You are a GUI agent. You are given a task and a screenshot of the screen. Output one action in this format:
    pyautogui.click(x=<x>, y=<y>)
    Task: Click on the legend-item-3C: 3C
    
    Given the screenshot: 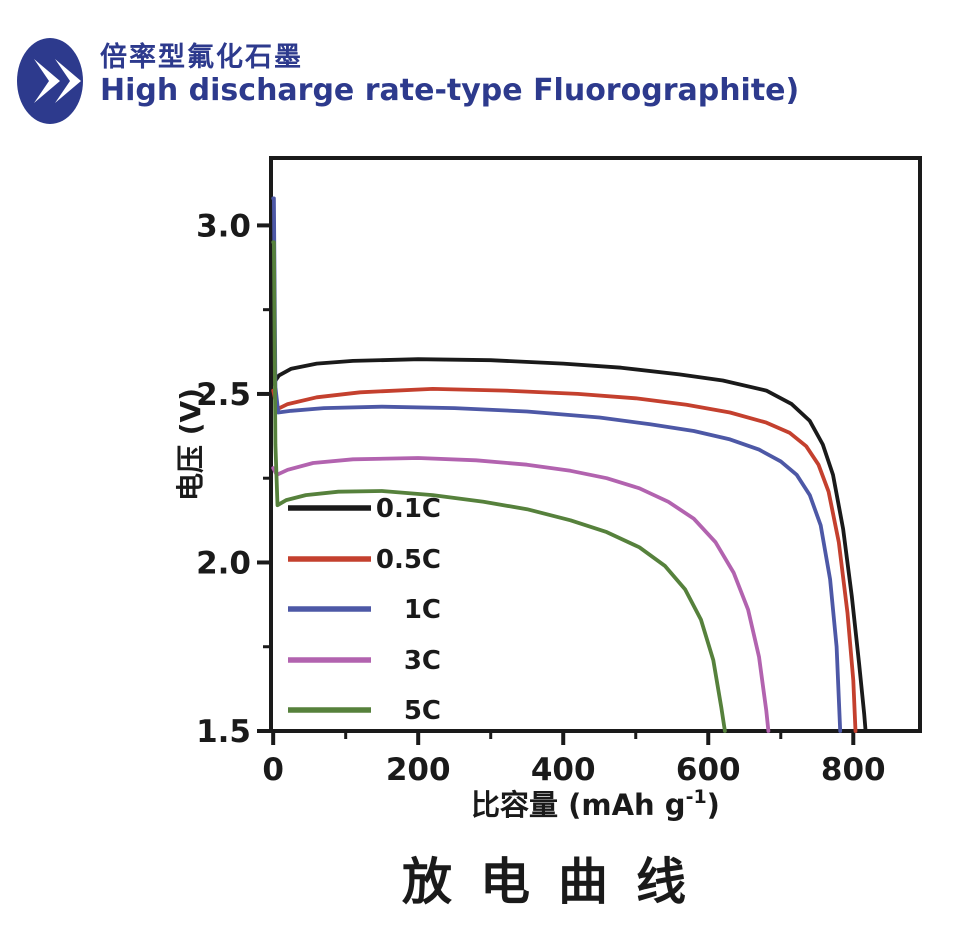 What is the action you would take?
    pyautogui.click(x=364, y=661)
    